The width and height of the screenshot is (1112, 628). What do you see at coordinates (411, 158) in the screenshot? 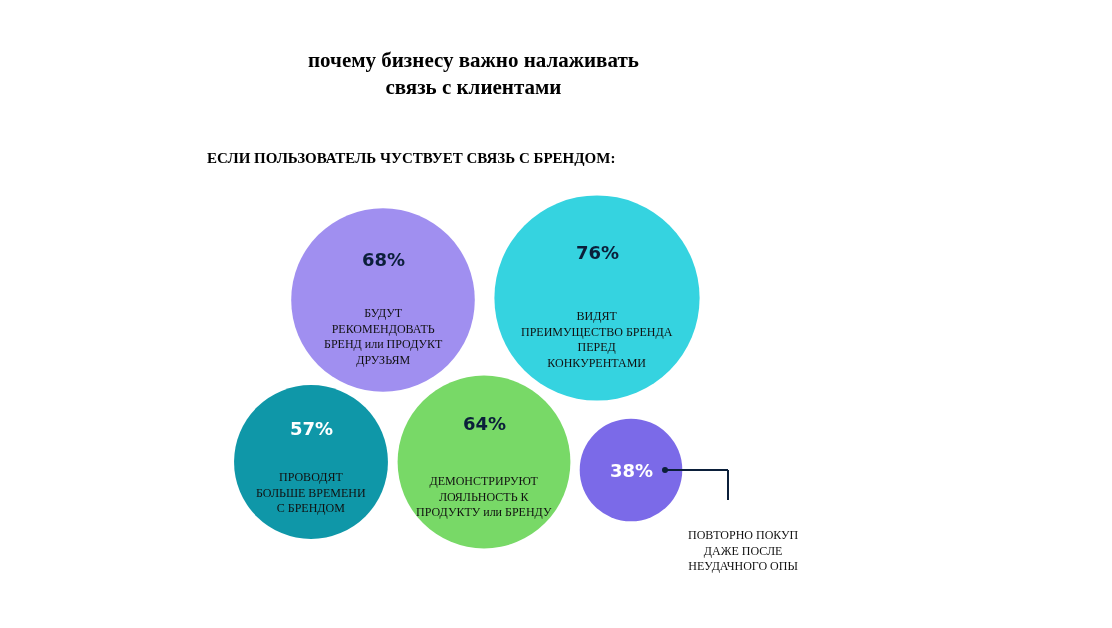
I see `text: ЕСЛИ ПОЛЬЗОВАТЕЛЬ ЧУСТВУЕТ СВЯЗЬ С БРЕНДОМ:` at bounding box center [411, 158].